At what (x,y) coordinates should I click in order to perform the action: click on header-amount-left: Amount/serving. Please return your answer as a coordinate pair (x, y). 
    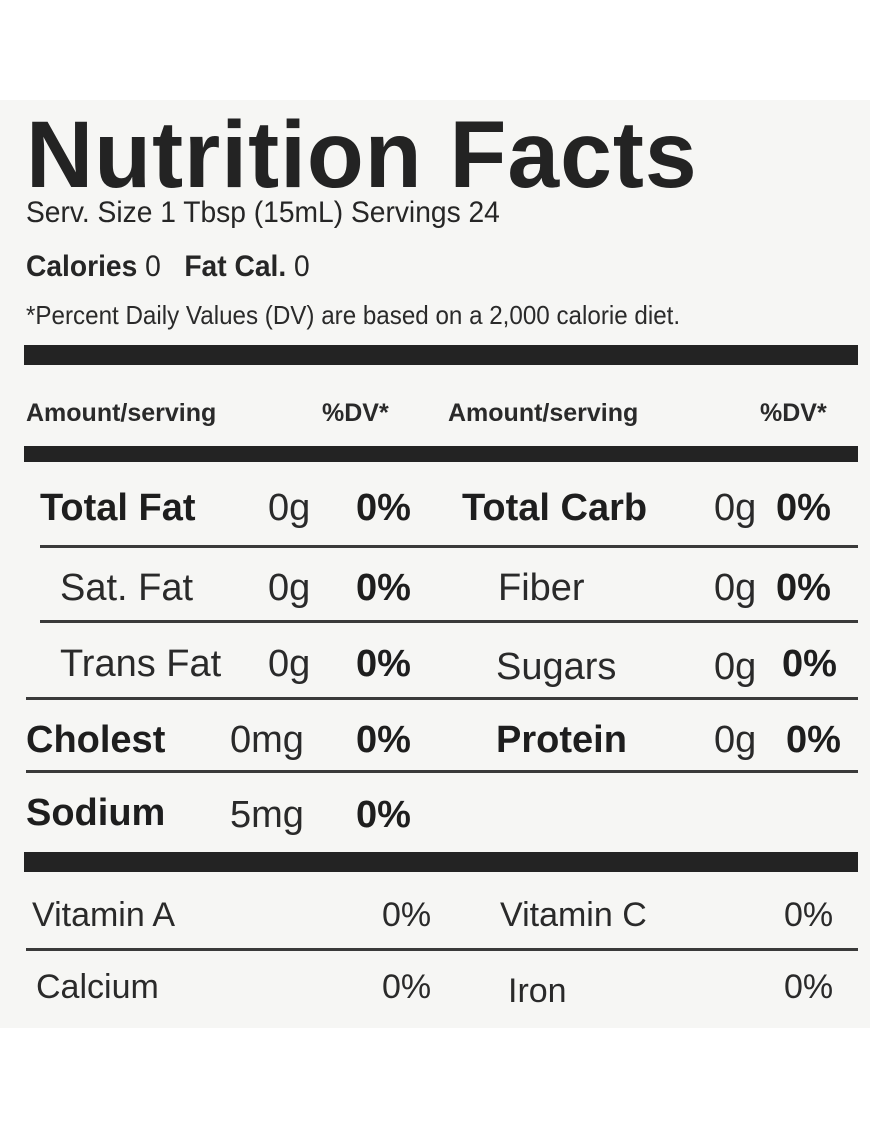
    Looking at the image, I should click on (121, 413).